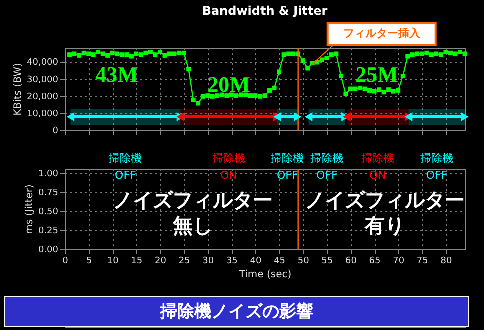 The width and height of the screenshot is (485, 332). What do you see at coordinates (446, 261) in the screenshot?
I see `x-tick-label: 80` at bounding box center [446, 261].